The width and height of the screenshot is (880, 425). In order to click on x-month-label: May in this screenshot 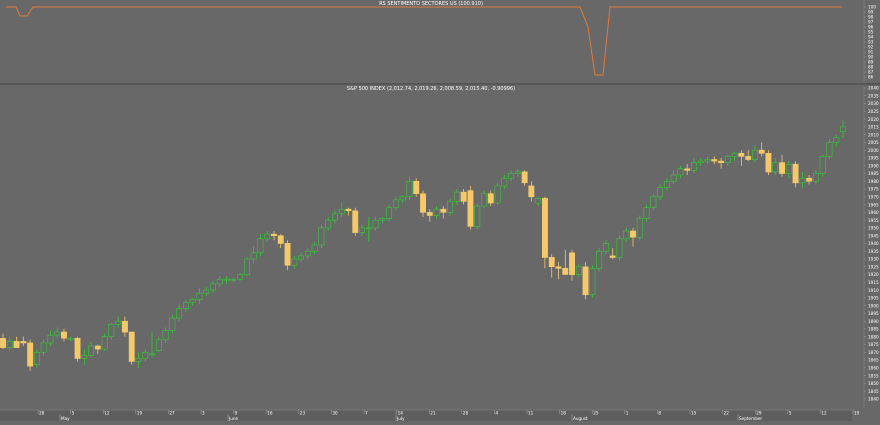, I will do `click(65, 418)`.